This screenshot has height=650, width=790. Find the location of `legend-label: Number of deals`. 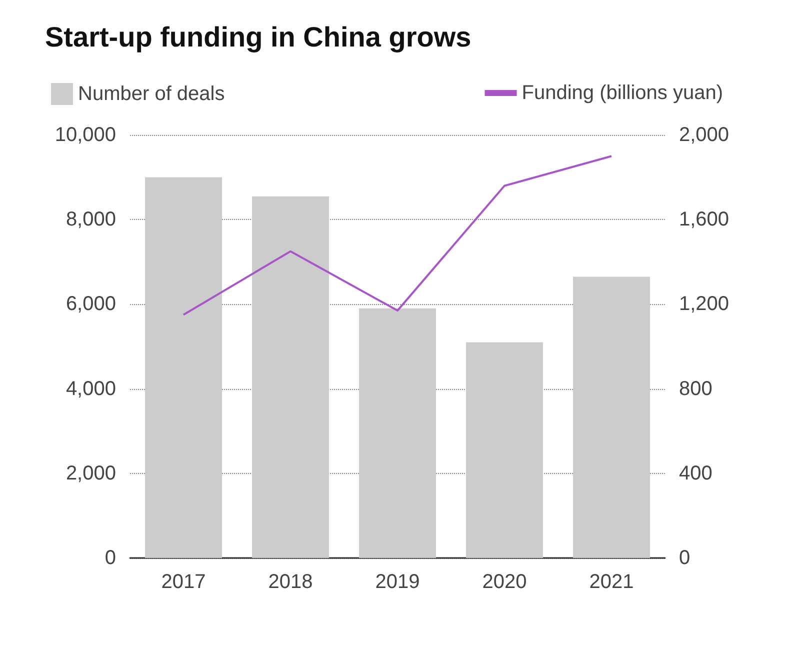

legend-label: Number of deals is located at coordinates (151, 94).